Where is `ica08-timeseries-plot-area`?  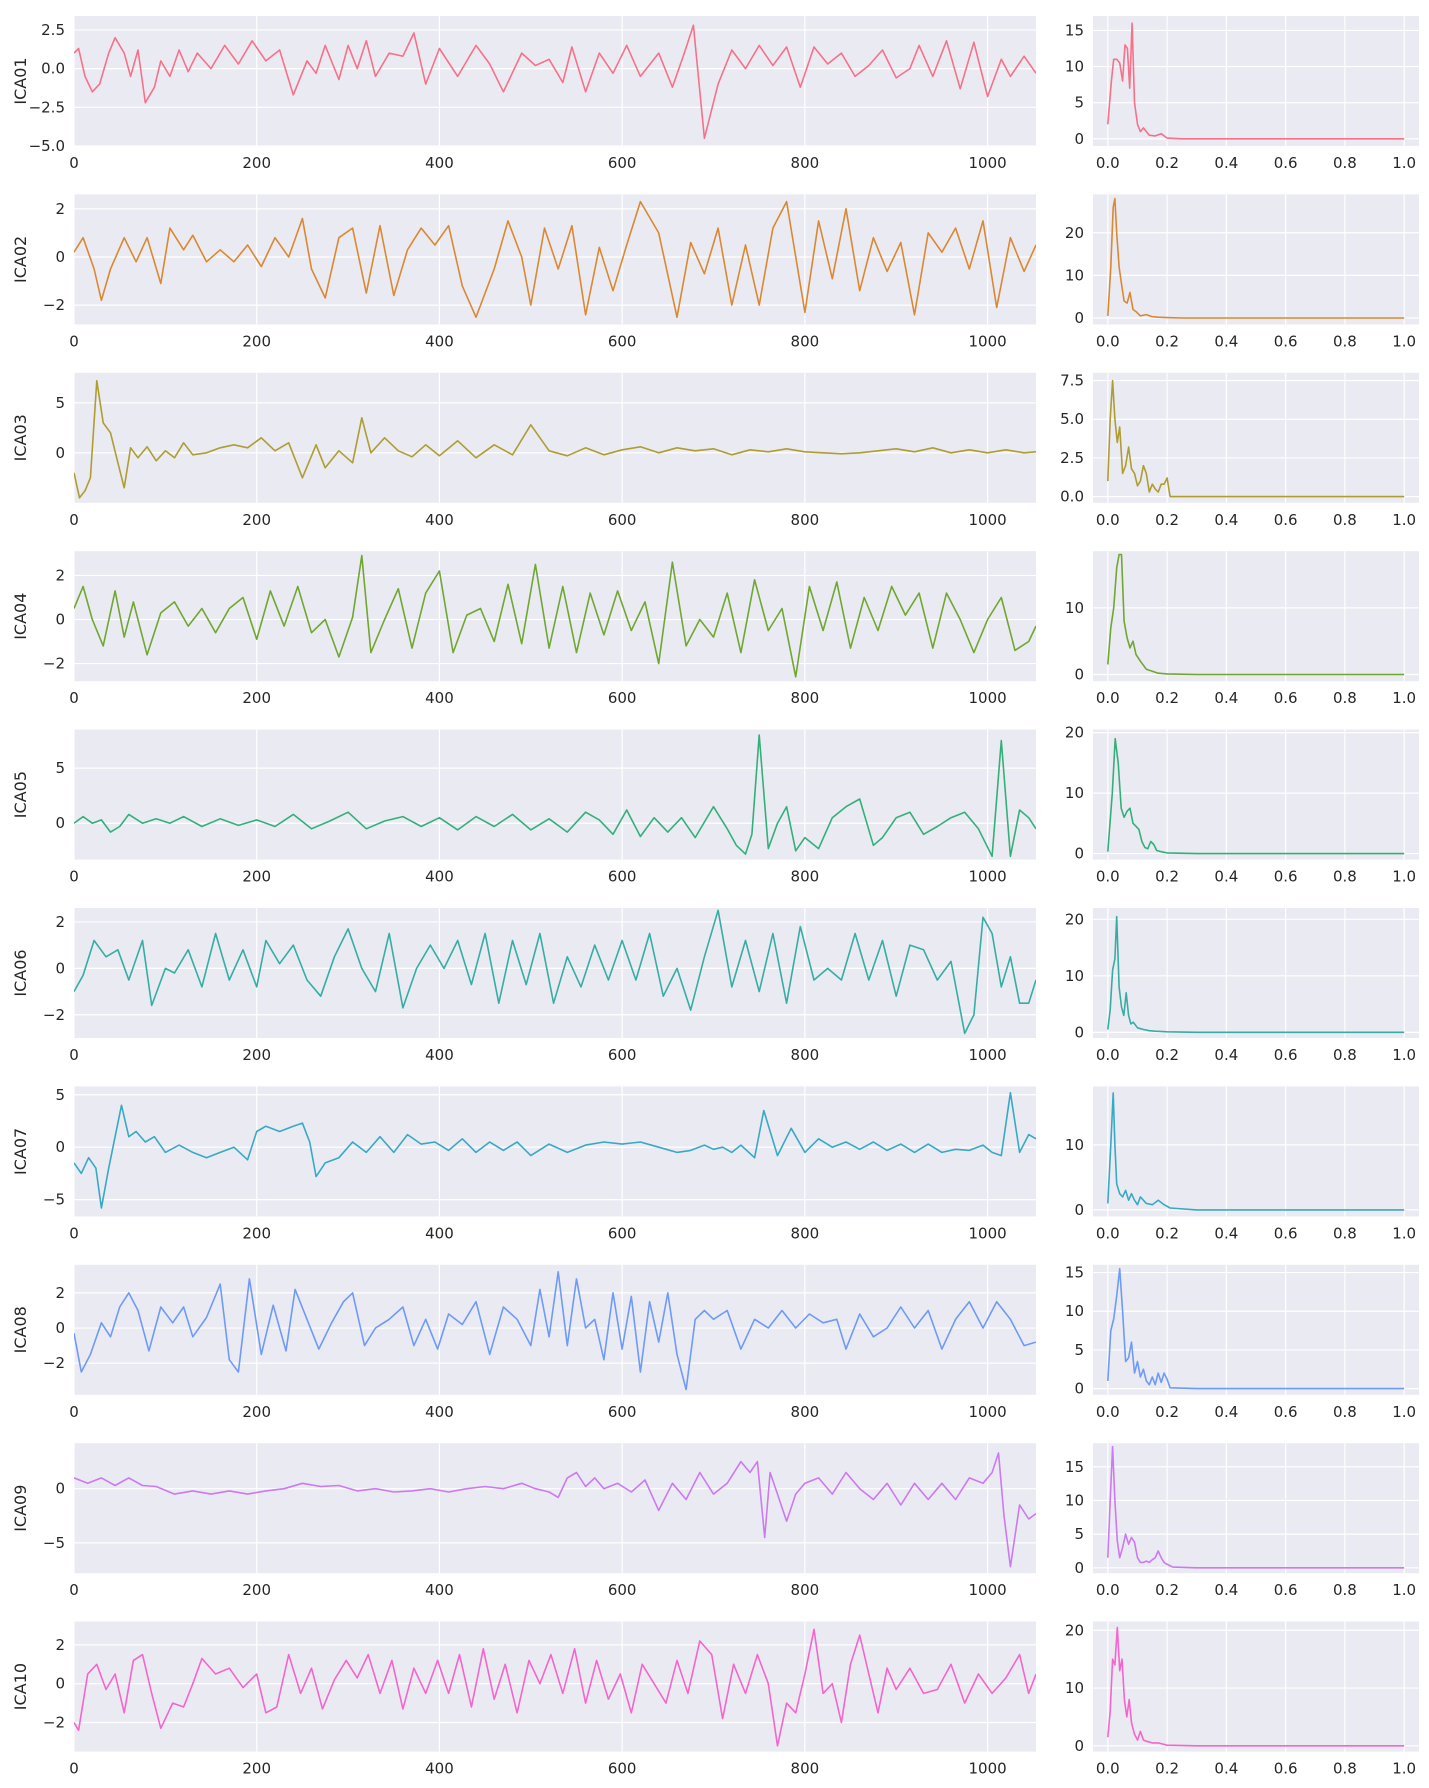 ica08-timeseries-plot-area is located at coordinates (555, 1329).